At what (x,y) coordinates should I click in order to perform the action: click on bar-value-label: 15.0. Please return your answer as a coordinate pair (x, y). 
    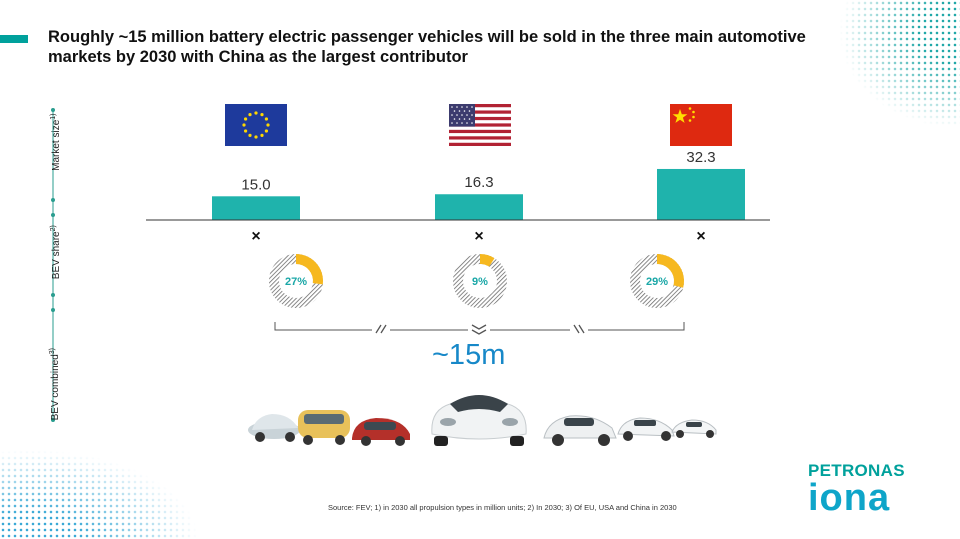
    Looking at the image, I should click on (255, 184).